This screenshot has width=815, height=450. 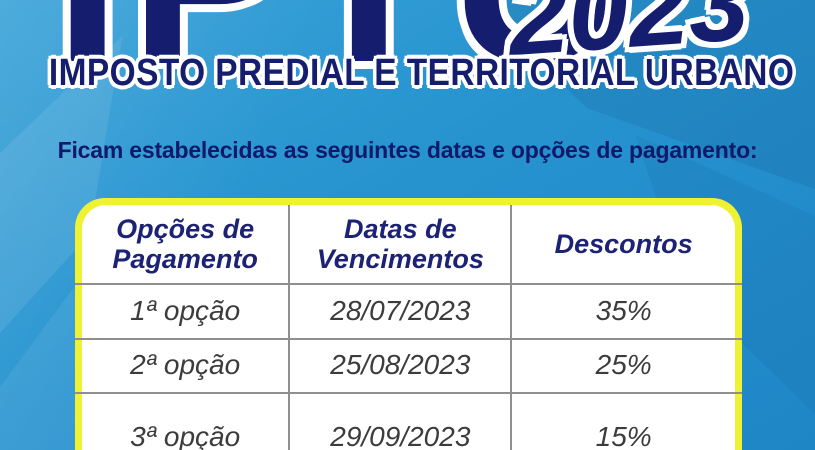 I want to click on table-row-2-due-date: 25/08/2023, so click(x=400, y=365).